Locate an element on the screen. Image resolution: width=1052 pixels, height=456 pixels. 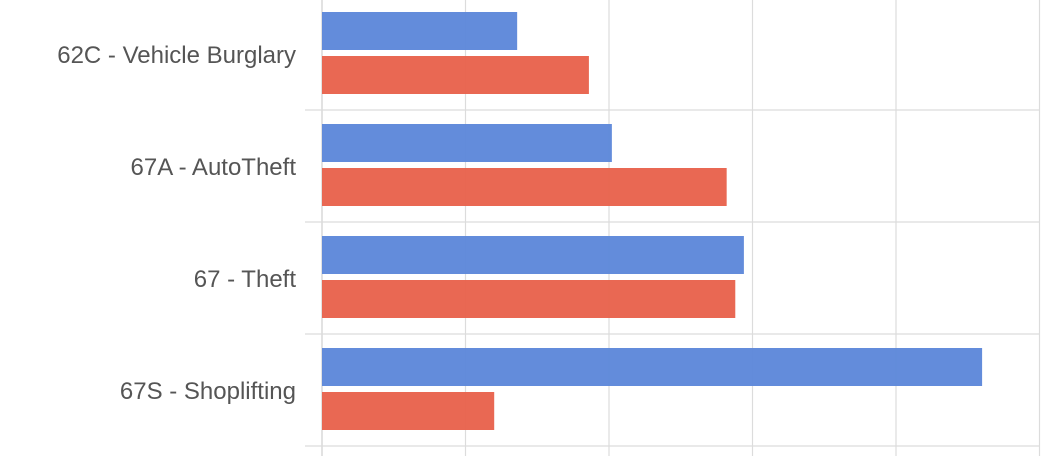
category-label: 62C - Vehicle Burglary is located at coordinates (176, 55).